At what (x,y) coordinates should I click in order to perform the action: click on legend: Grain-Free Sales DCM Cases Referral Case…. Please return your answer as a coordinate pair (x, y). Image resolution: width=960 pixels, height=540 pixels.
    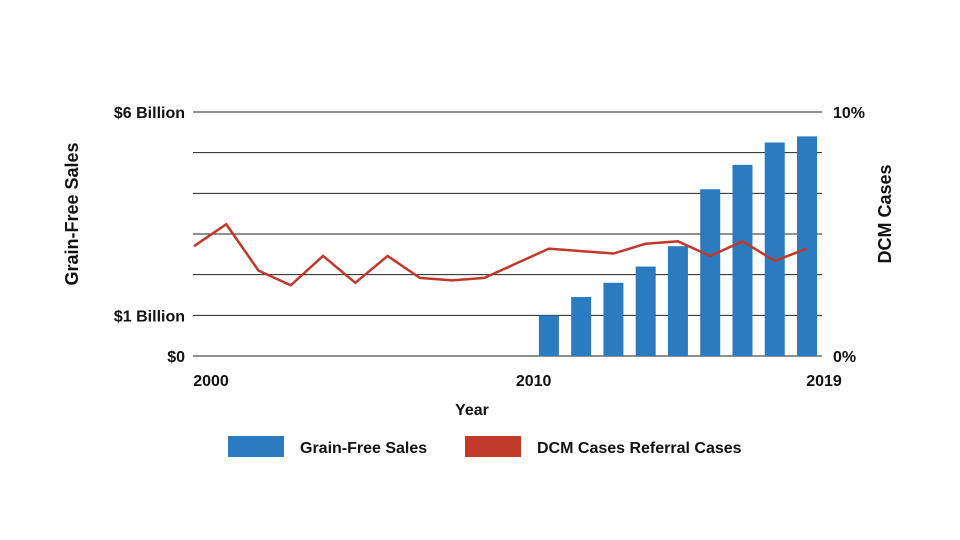
    Looking at the image, I should click on (485, 446).